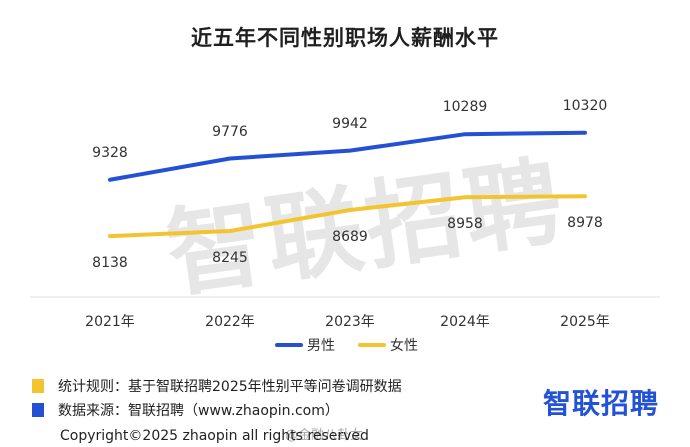  I want to click on x-tick-label-2: 2023年, so click(350, 322).